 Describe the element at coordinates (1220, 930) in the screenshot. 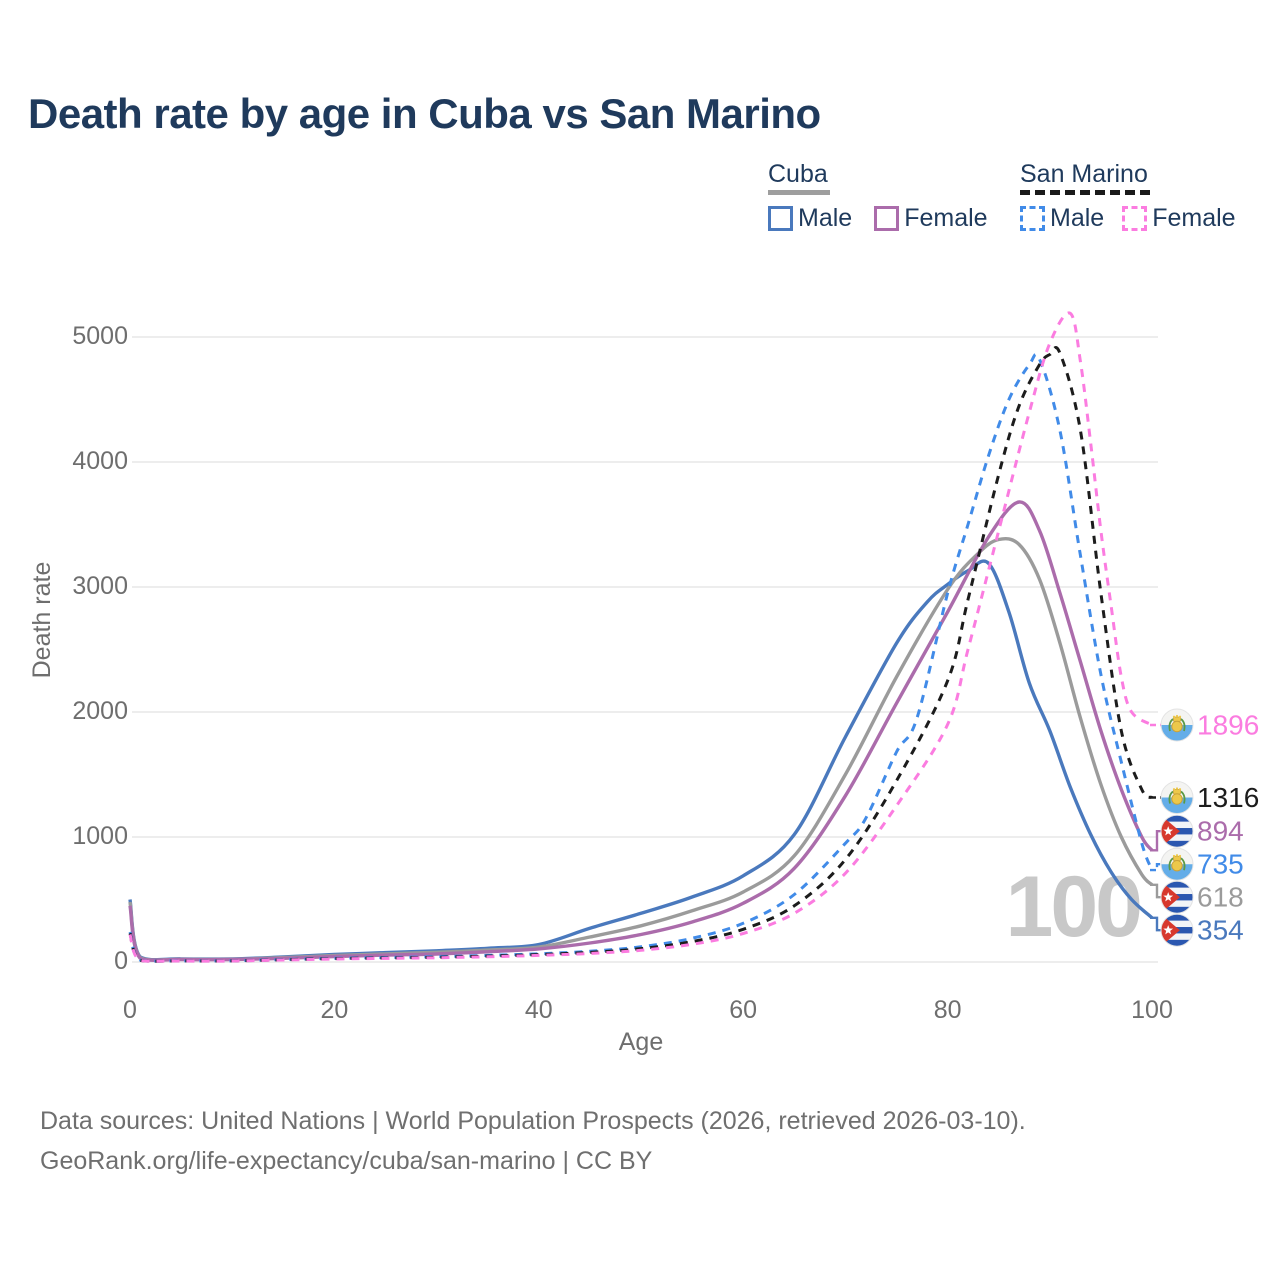

I see `end-value-label-354: 354` at that location.